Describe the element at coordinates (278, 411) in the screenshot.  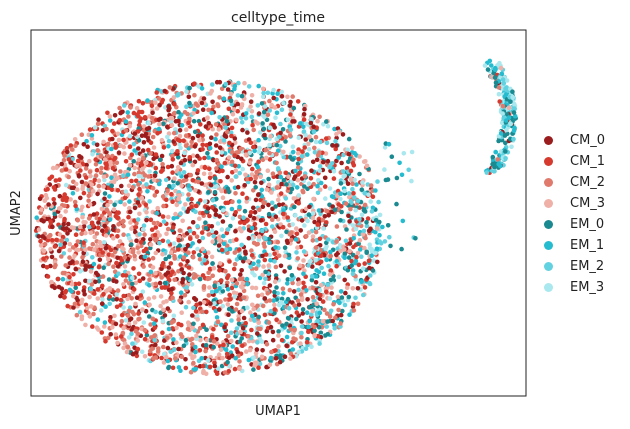
I see `x-axis-label: UMAP1` at that location.